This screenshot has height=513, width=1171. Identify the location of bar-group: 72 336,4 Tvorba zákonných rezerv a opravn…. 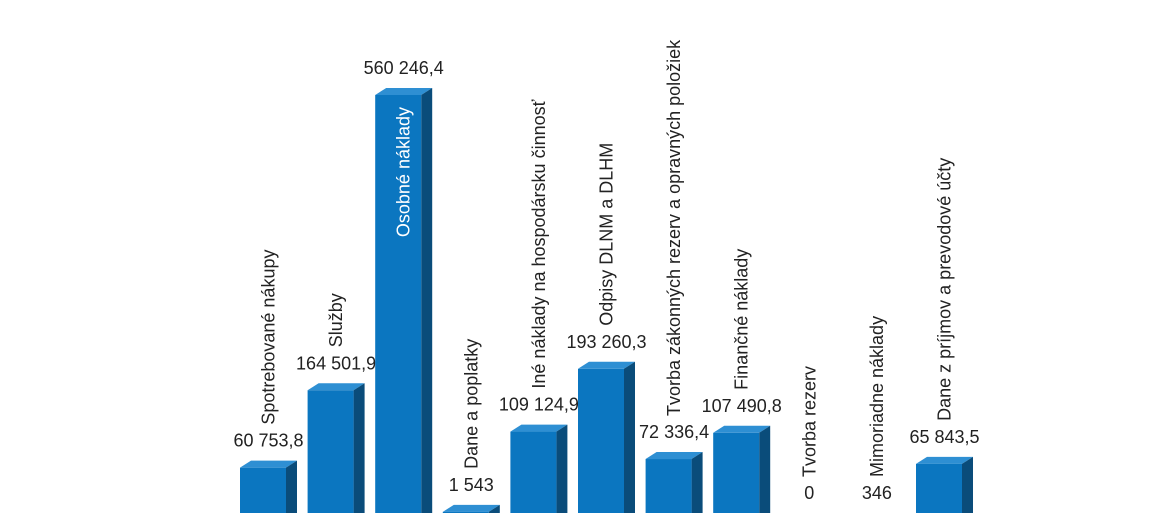
(674, 276).